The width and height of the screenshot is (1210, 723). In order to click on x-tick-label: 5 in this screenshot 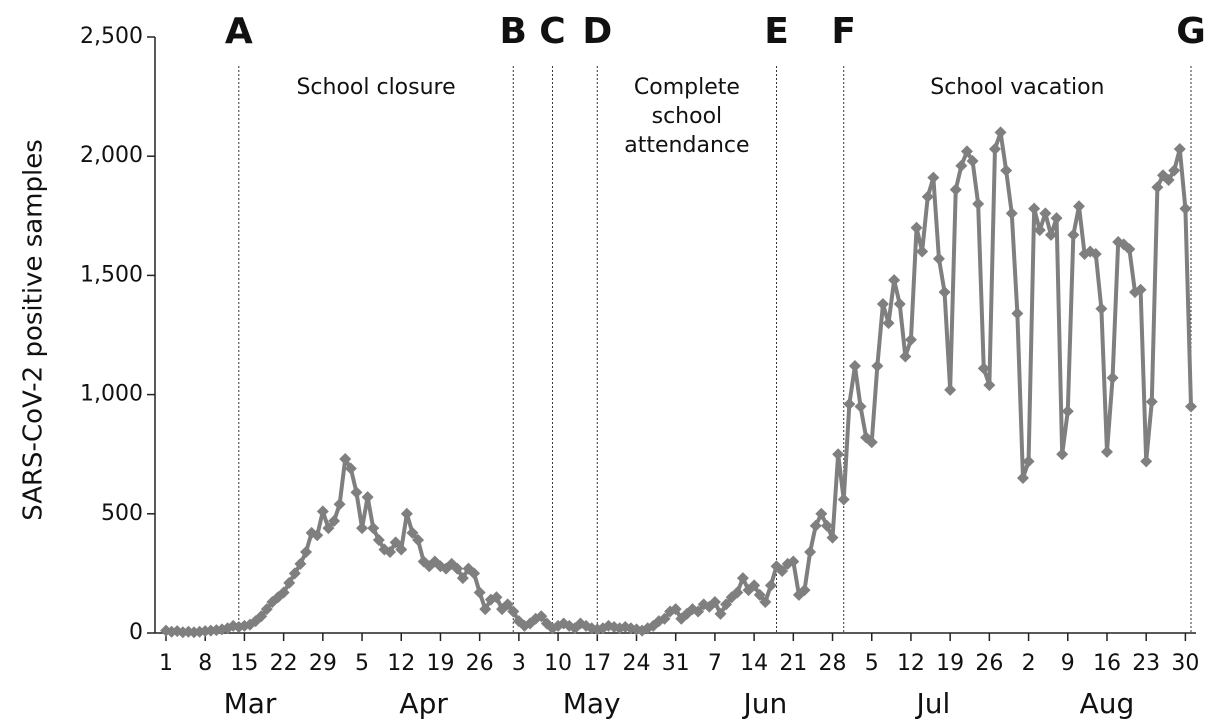, I will do `click(872, 663)`.